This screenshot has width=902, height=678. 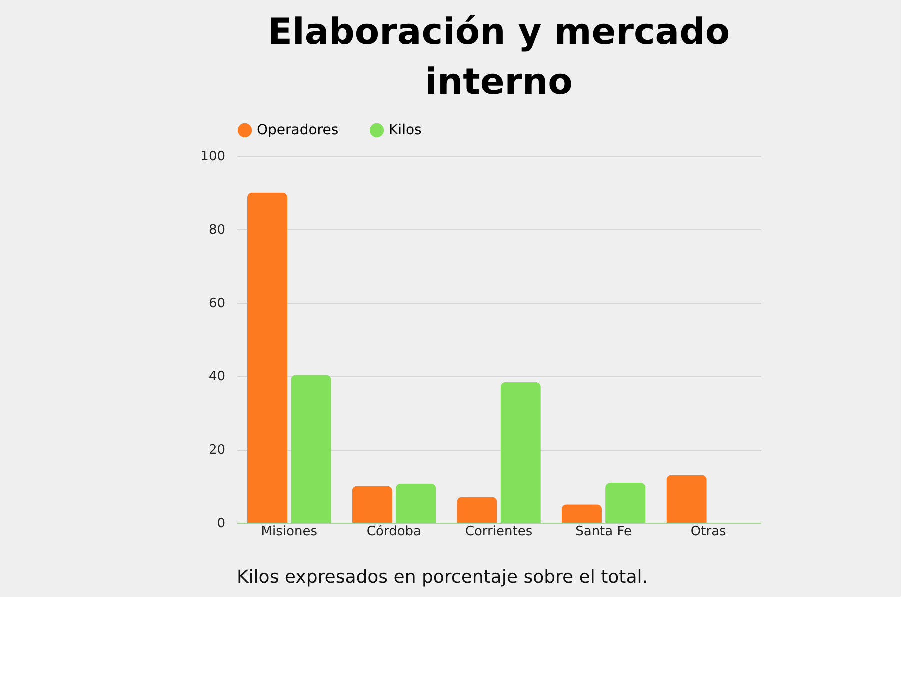 What do you see at coordinates (221, 524) in the screenshot?
I see `y-tick-label: 0` at bounding box center [221, 524].